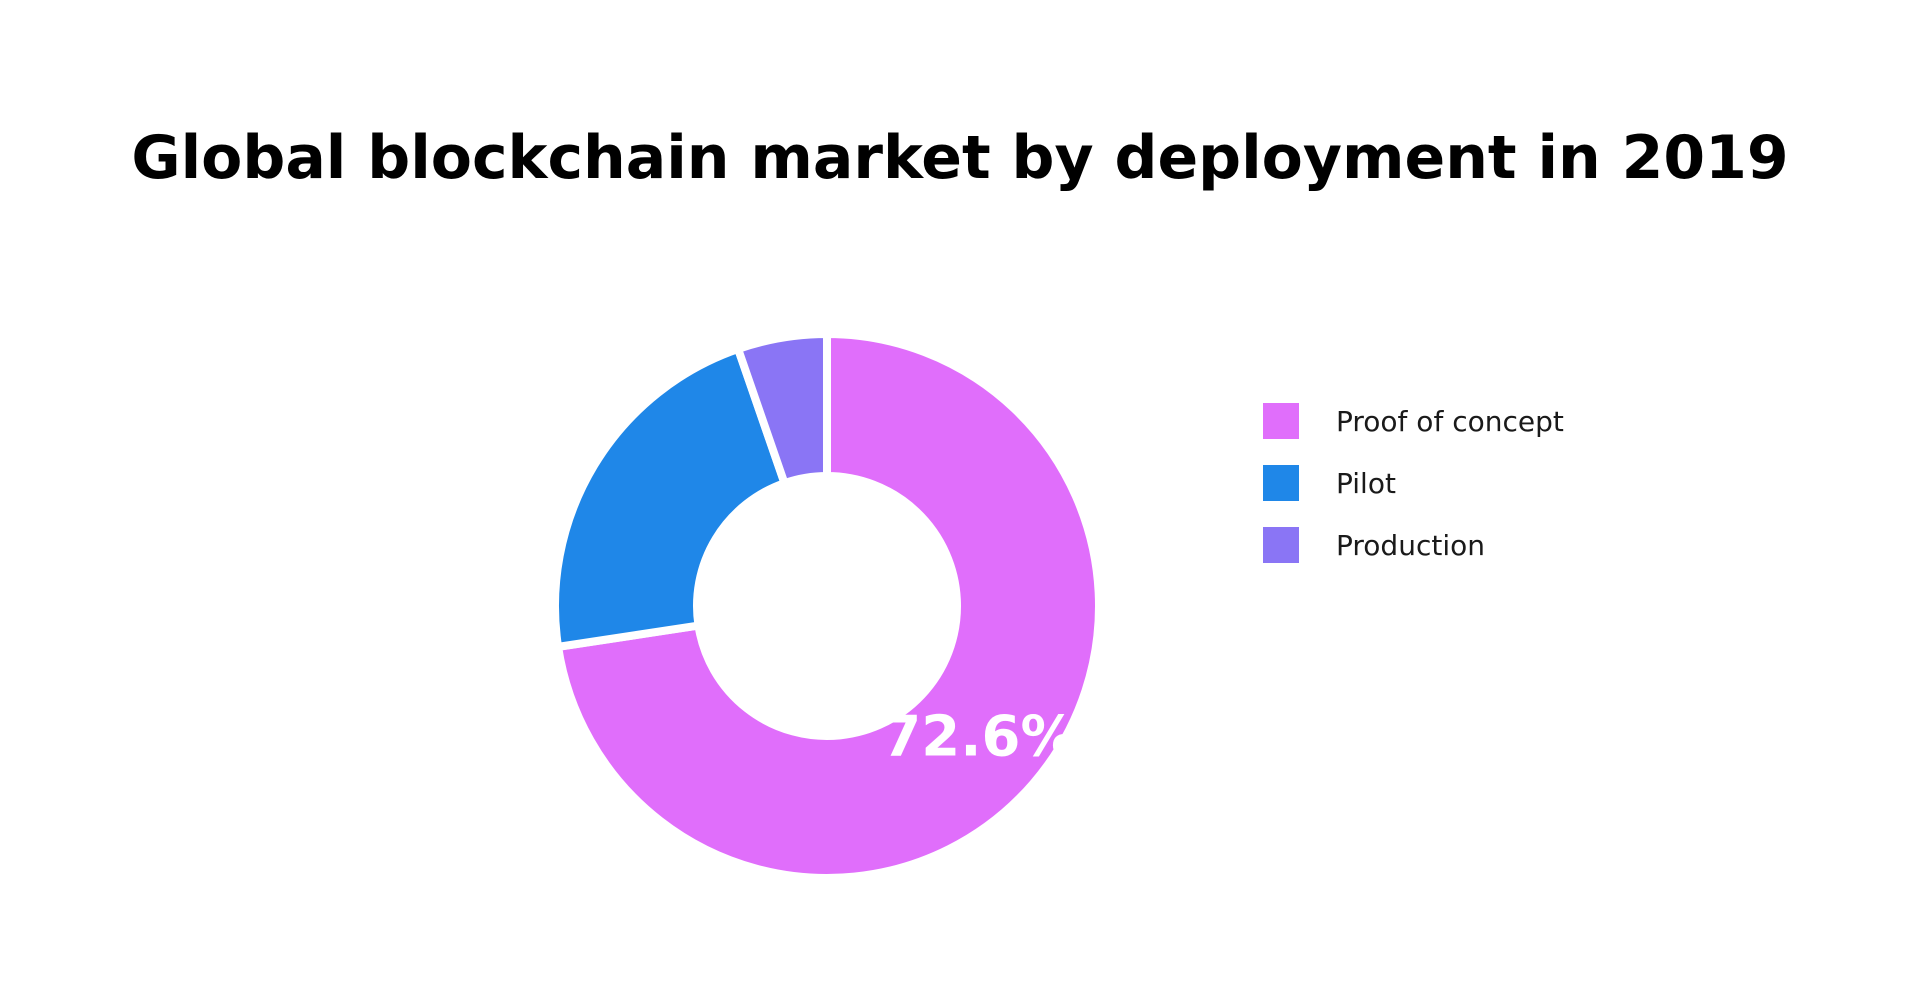 This screenshot has width=1920, height=1005. I want to click on slice-production, so click(781, 409).